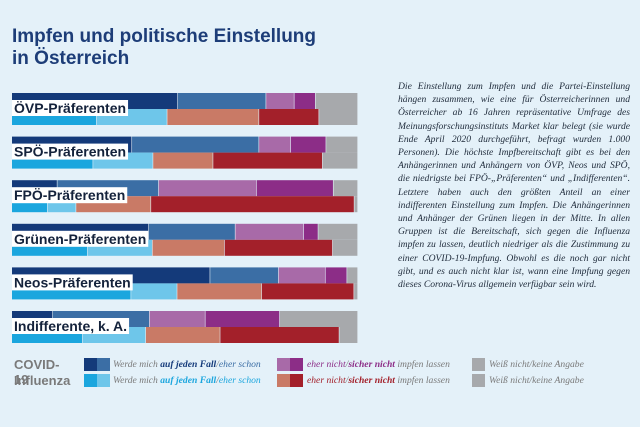 This screenshot has width=640, height=427. What do you see at coordinates (296, 364) in the screenshot?
I see `legend-swatch-covid-strong-no` at bounding box center [296, 364].